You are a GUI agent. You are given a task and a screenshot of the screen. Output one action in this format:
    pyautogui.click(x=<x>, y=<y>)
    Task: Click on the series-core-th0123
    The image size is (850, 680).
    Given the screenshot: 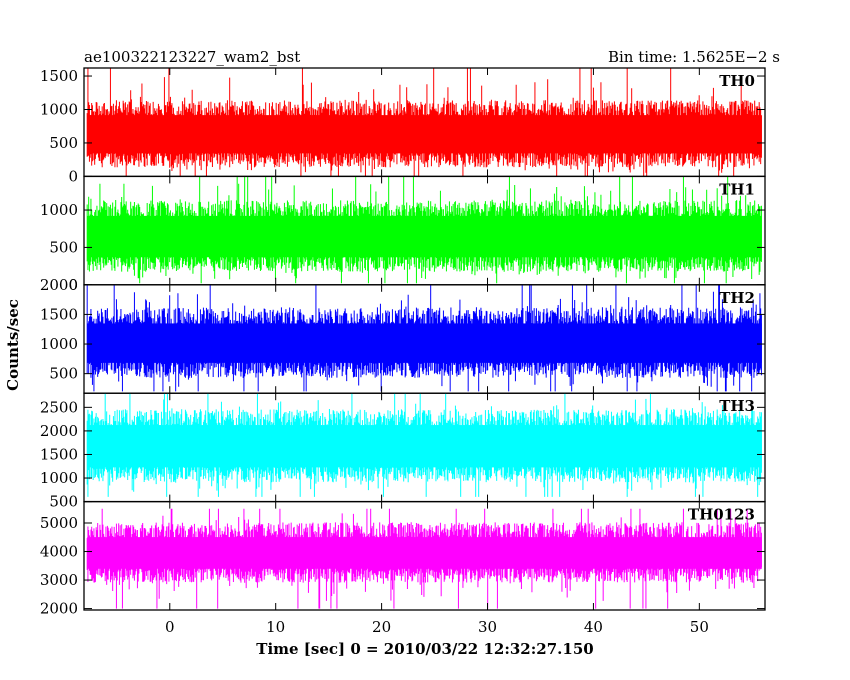 What is the action you would take?
    pyautogui.click(x=424, y=553)
    